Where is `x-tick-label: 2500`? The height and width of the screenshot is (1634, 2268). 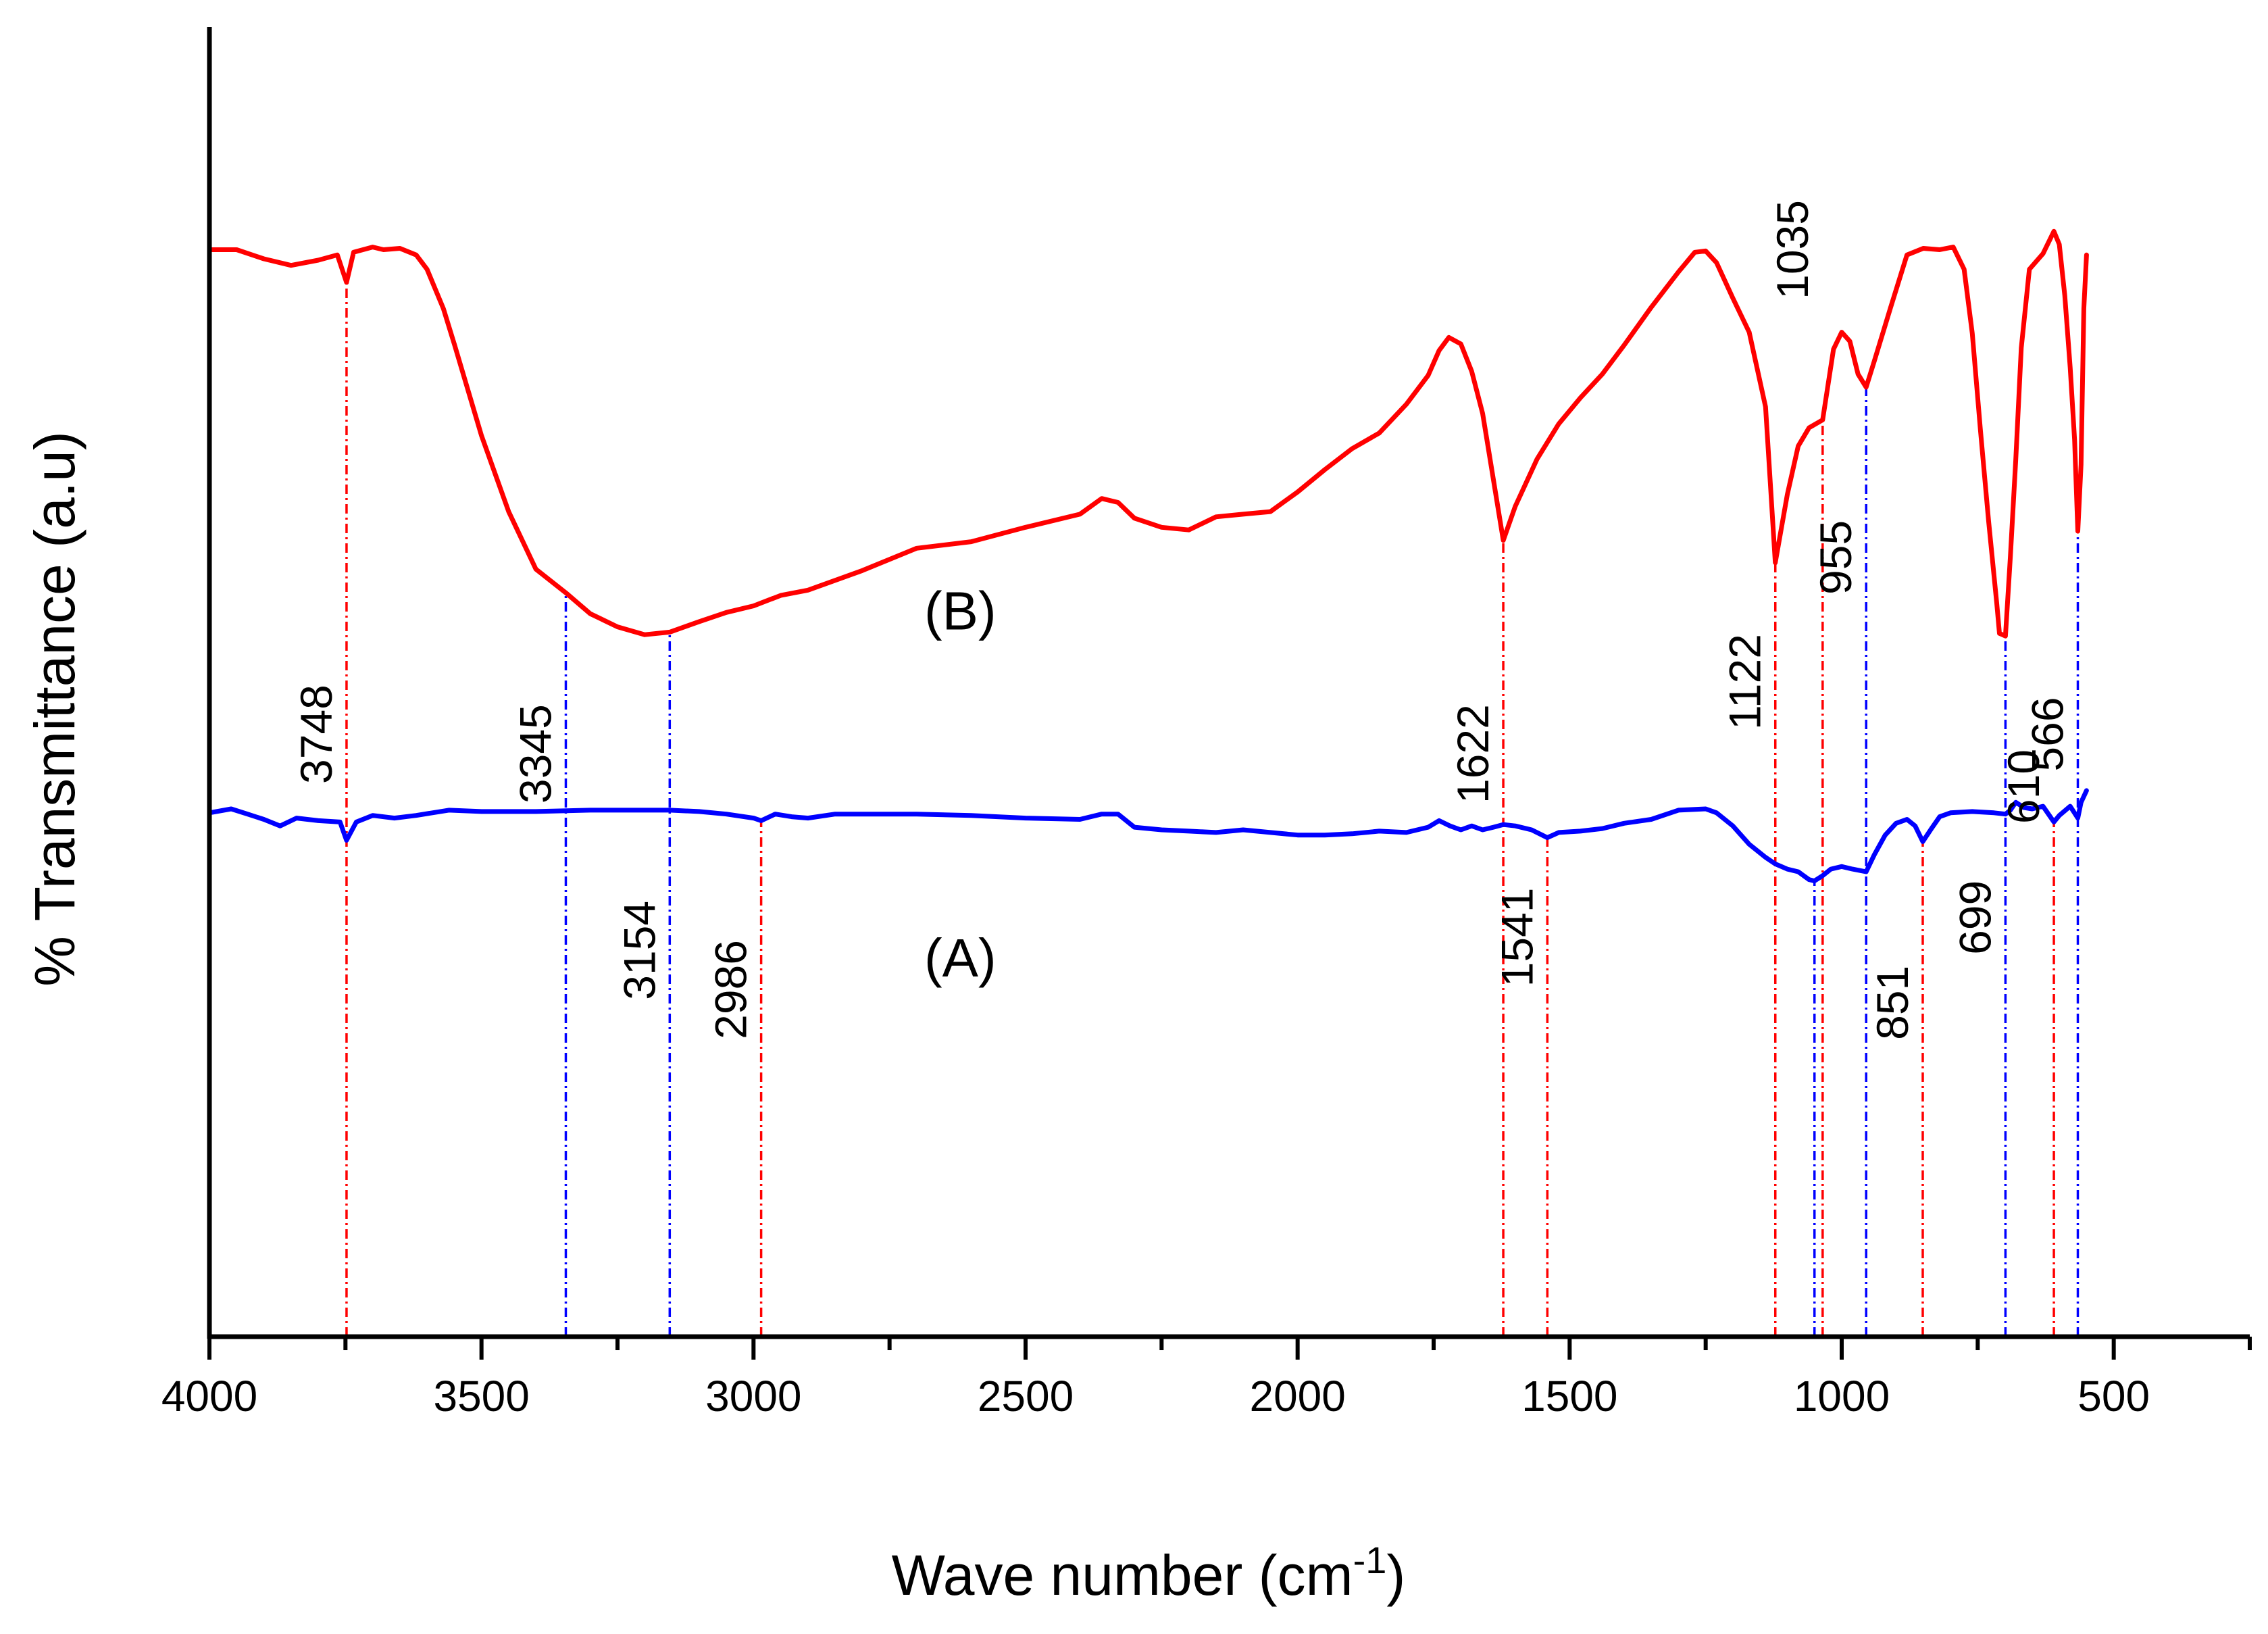
x-tick-label: 2500 is located at coordinates (1026, 1396).